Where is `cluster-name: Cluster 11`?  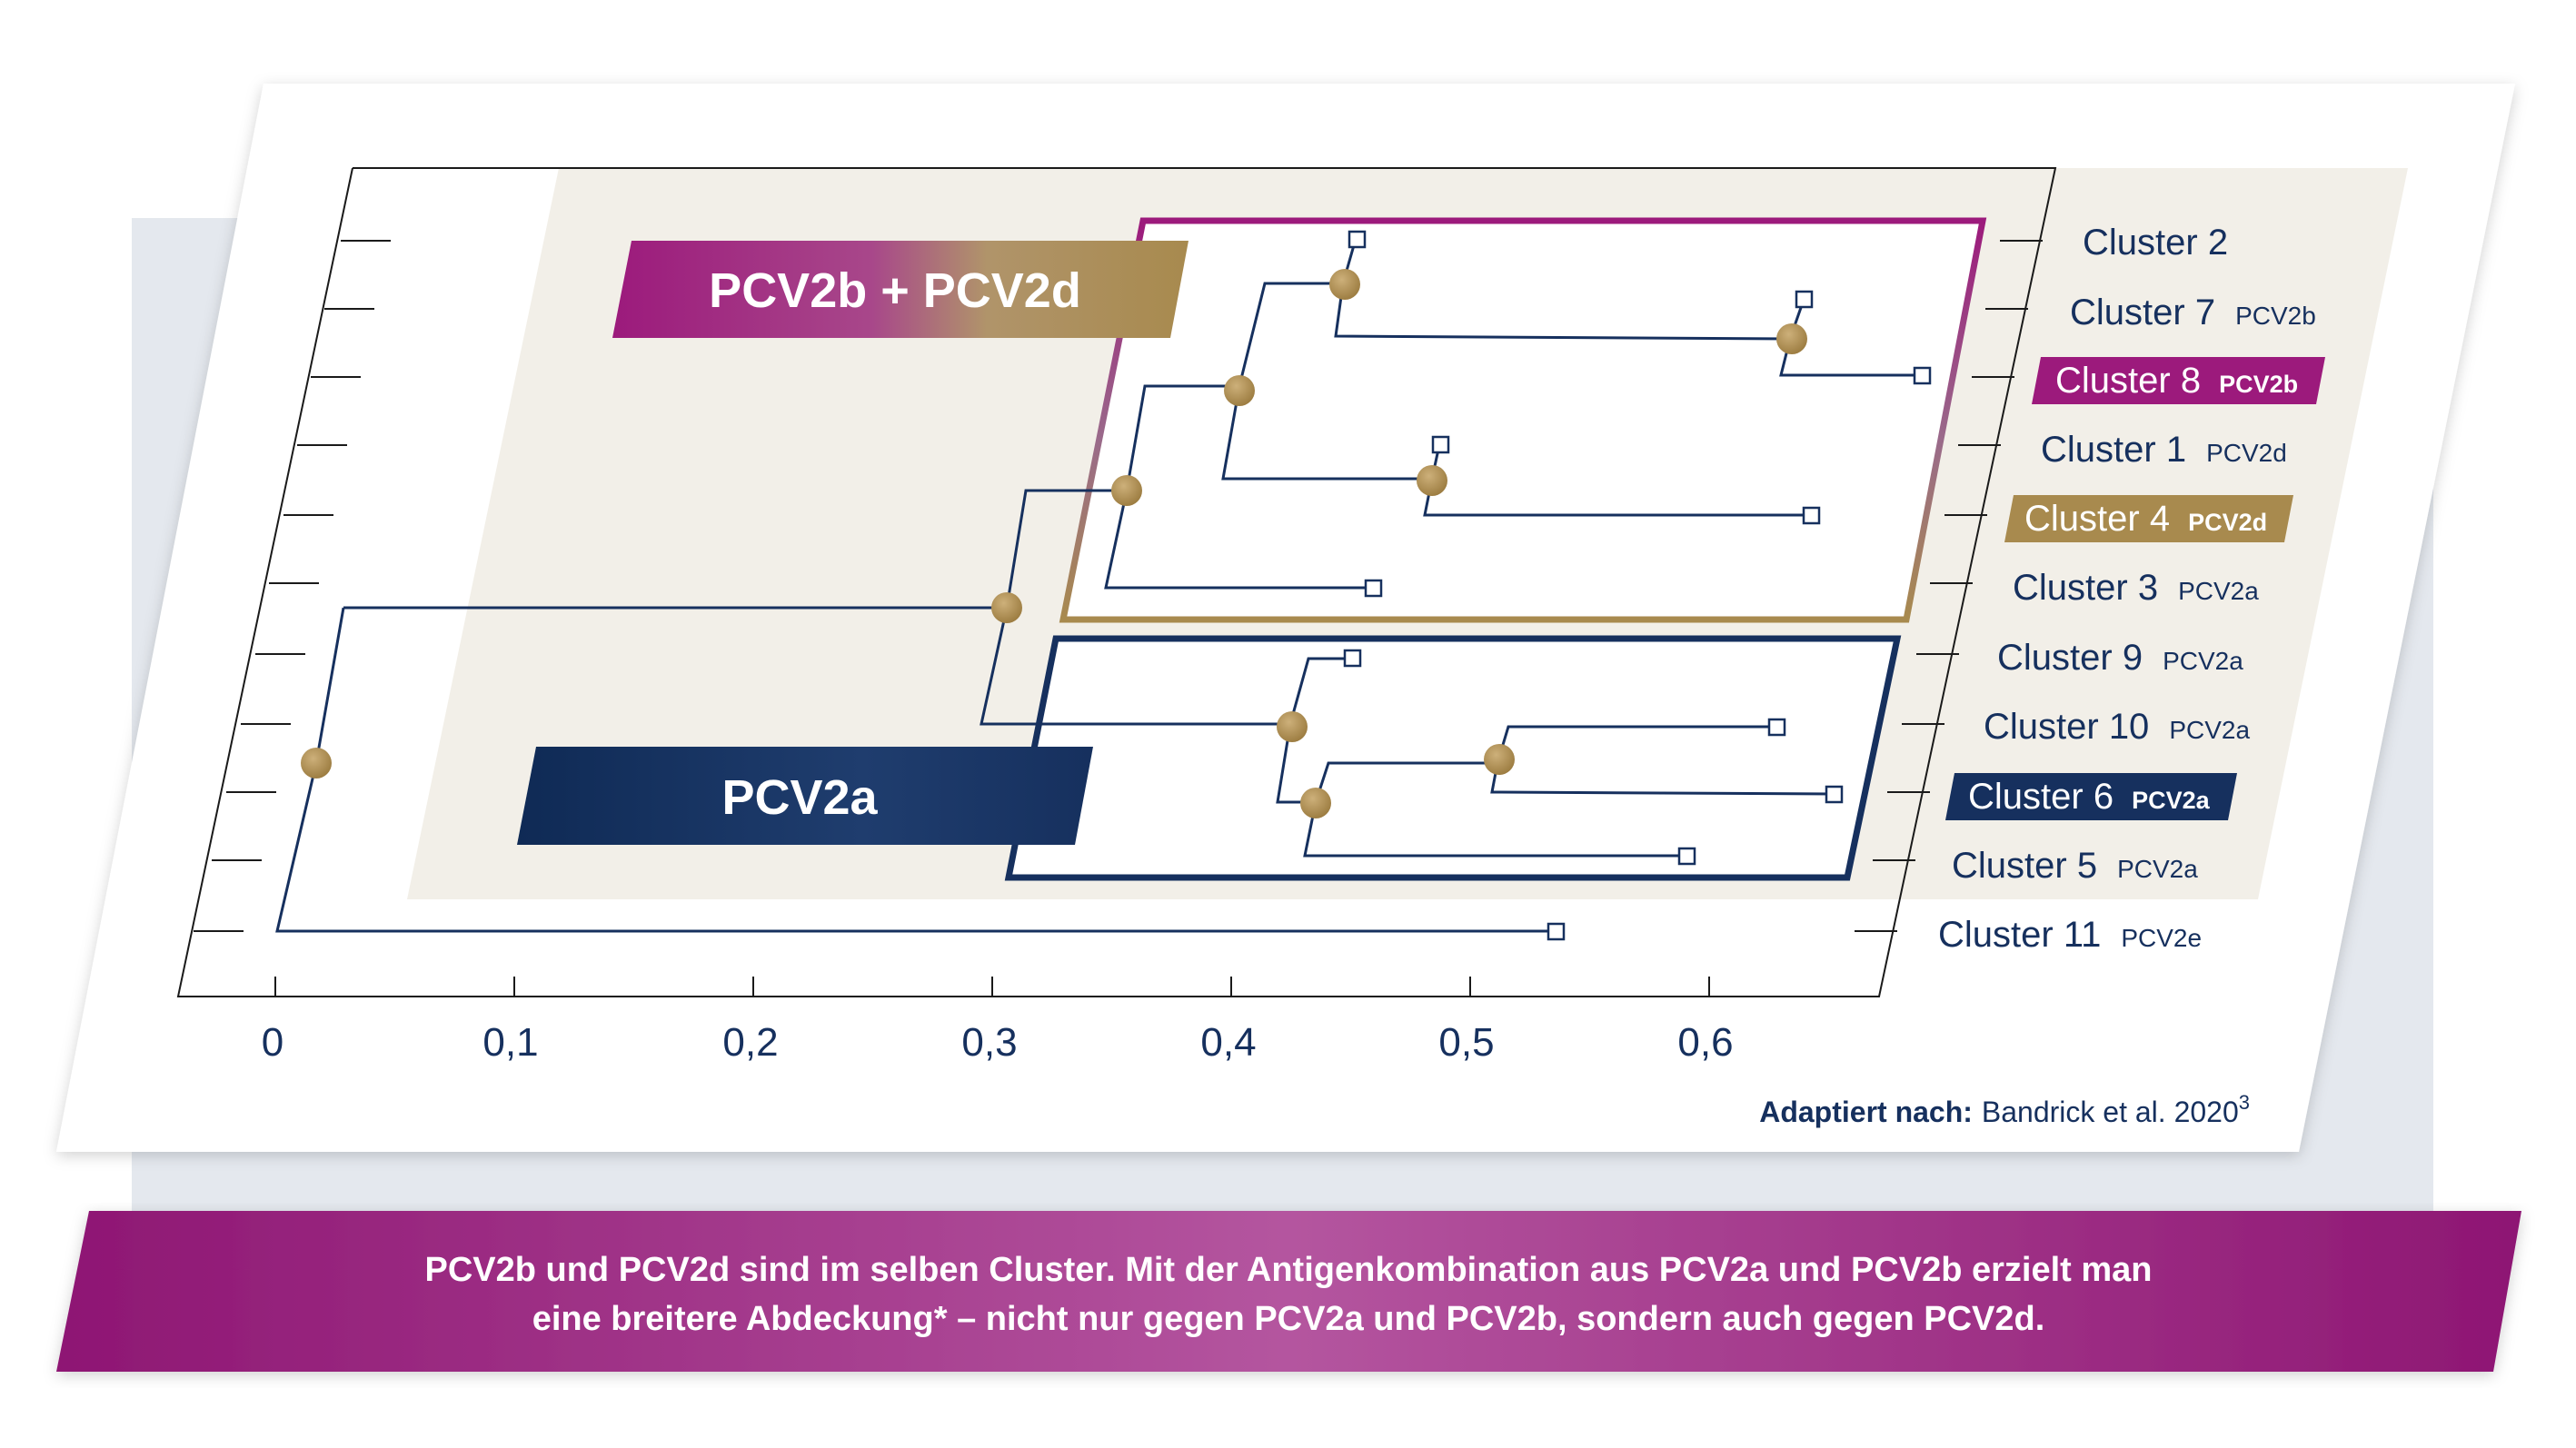 cluster-name: Cluster 11 is located at coordinates (2019, 935).